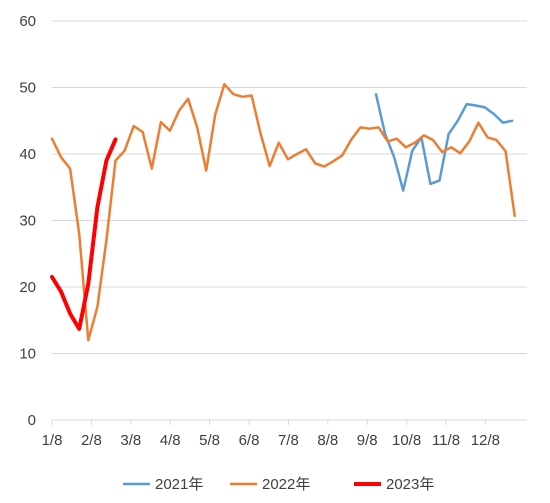 The height and width of the screenshot is (503, 550). I want to click on legend-label: 2021年, so click(179, 484).